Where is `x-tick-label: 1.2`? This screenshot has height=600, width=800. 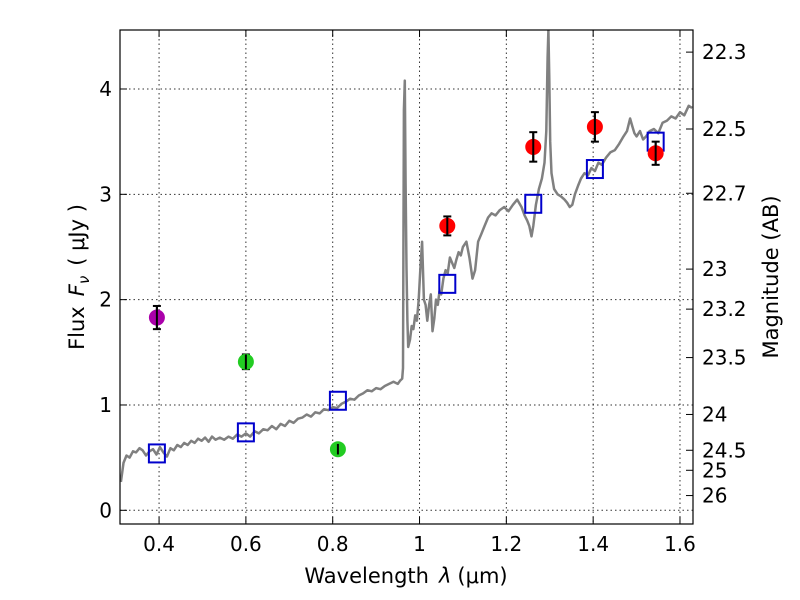 x-tick-label: 1.2 is located at coordinates (506, 544).